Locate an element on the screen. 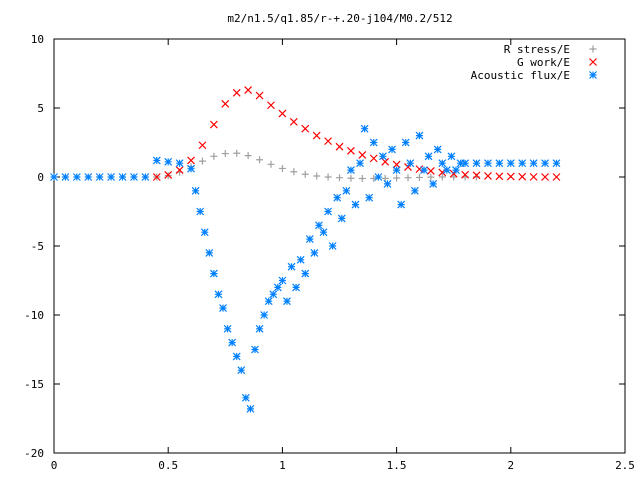  y-tick-label: 10 is located at coordinates (37, 39).